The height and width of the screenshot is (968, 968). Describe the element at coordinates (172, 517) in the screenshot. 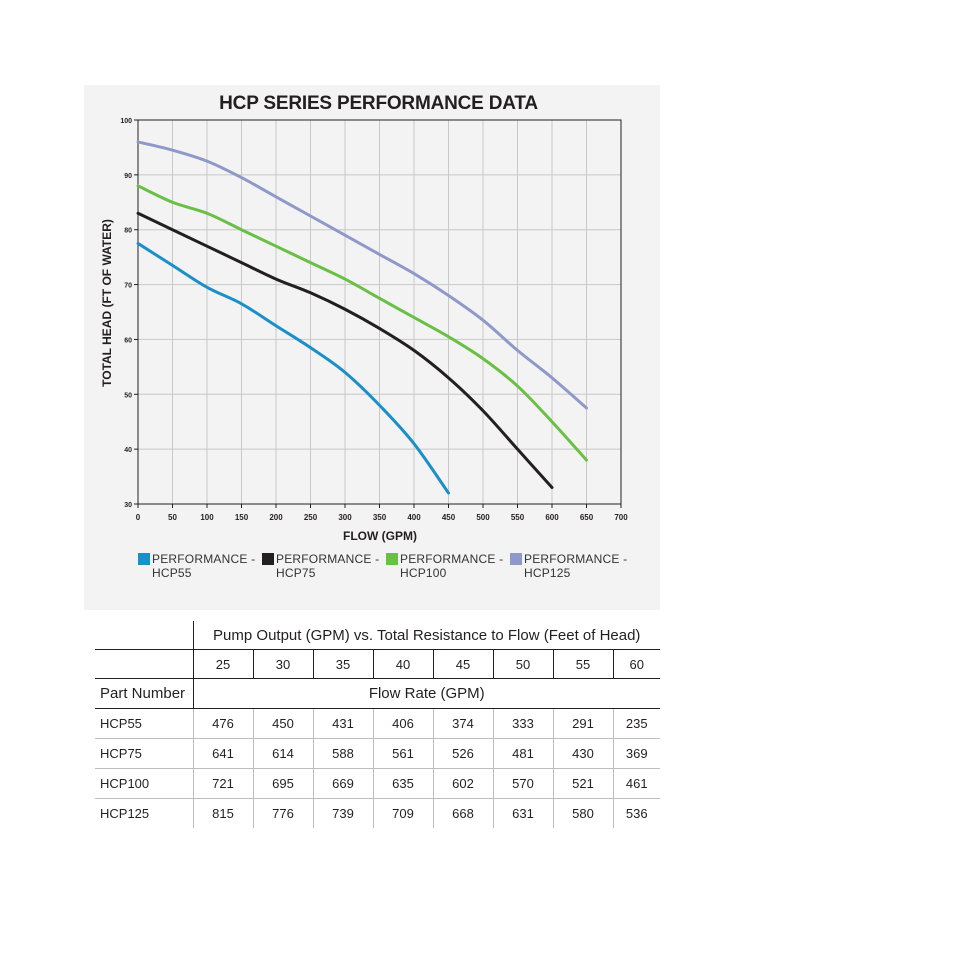

I see `x-tick-label: 50` at that location.